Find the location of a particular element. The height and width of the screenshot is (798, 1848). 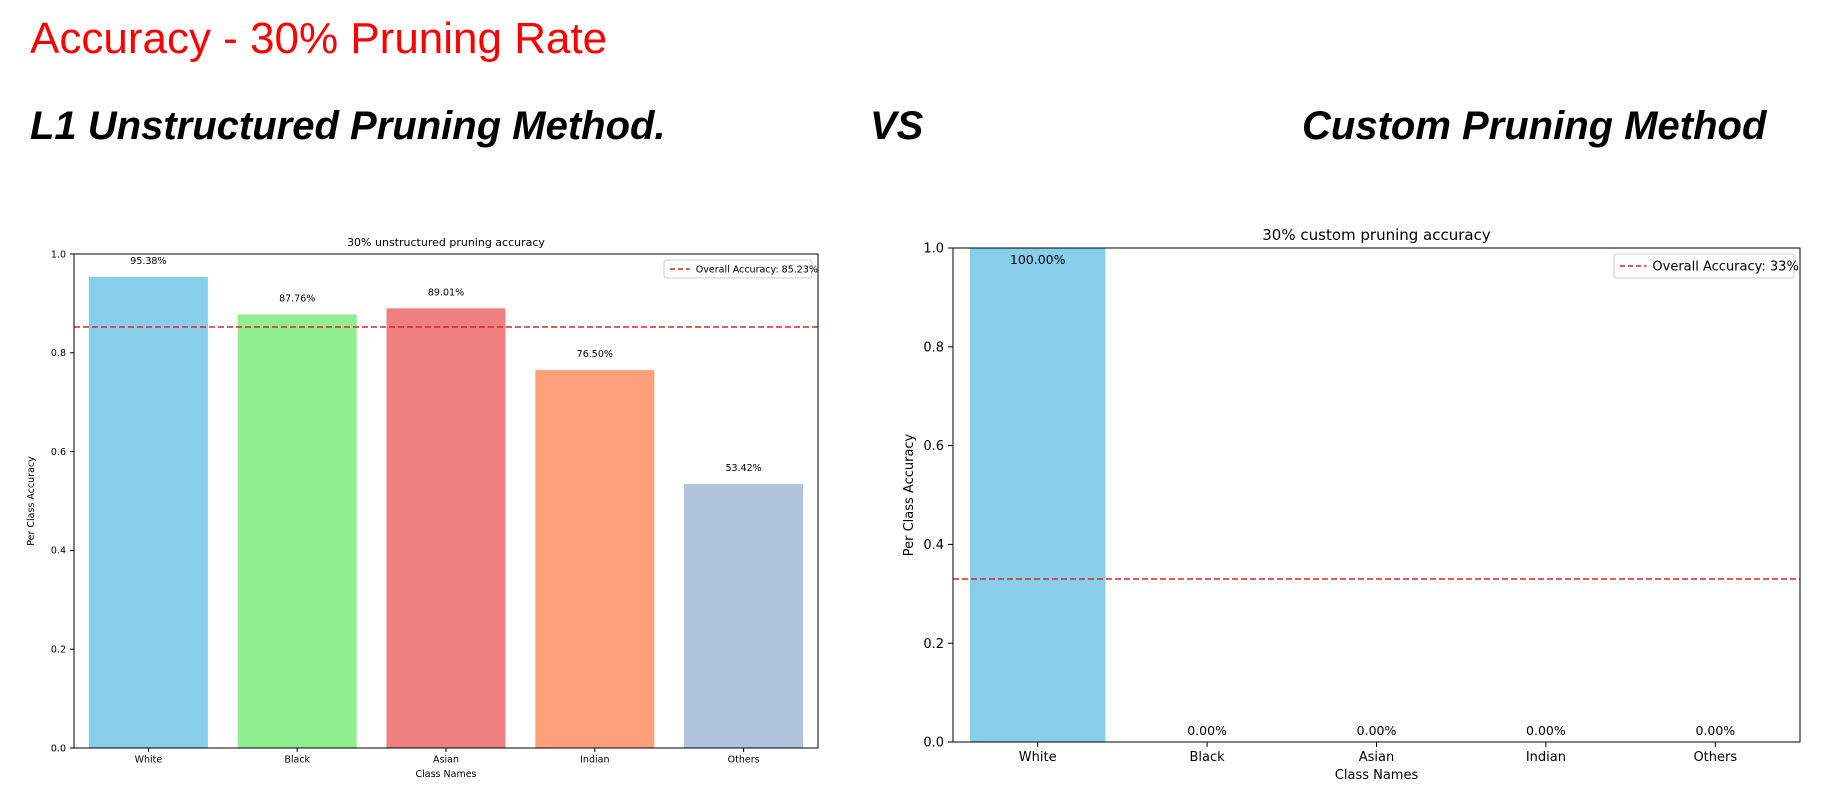

value-label-black: 87.76% is located at coordinates (297, 298).